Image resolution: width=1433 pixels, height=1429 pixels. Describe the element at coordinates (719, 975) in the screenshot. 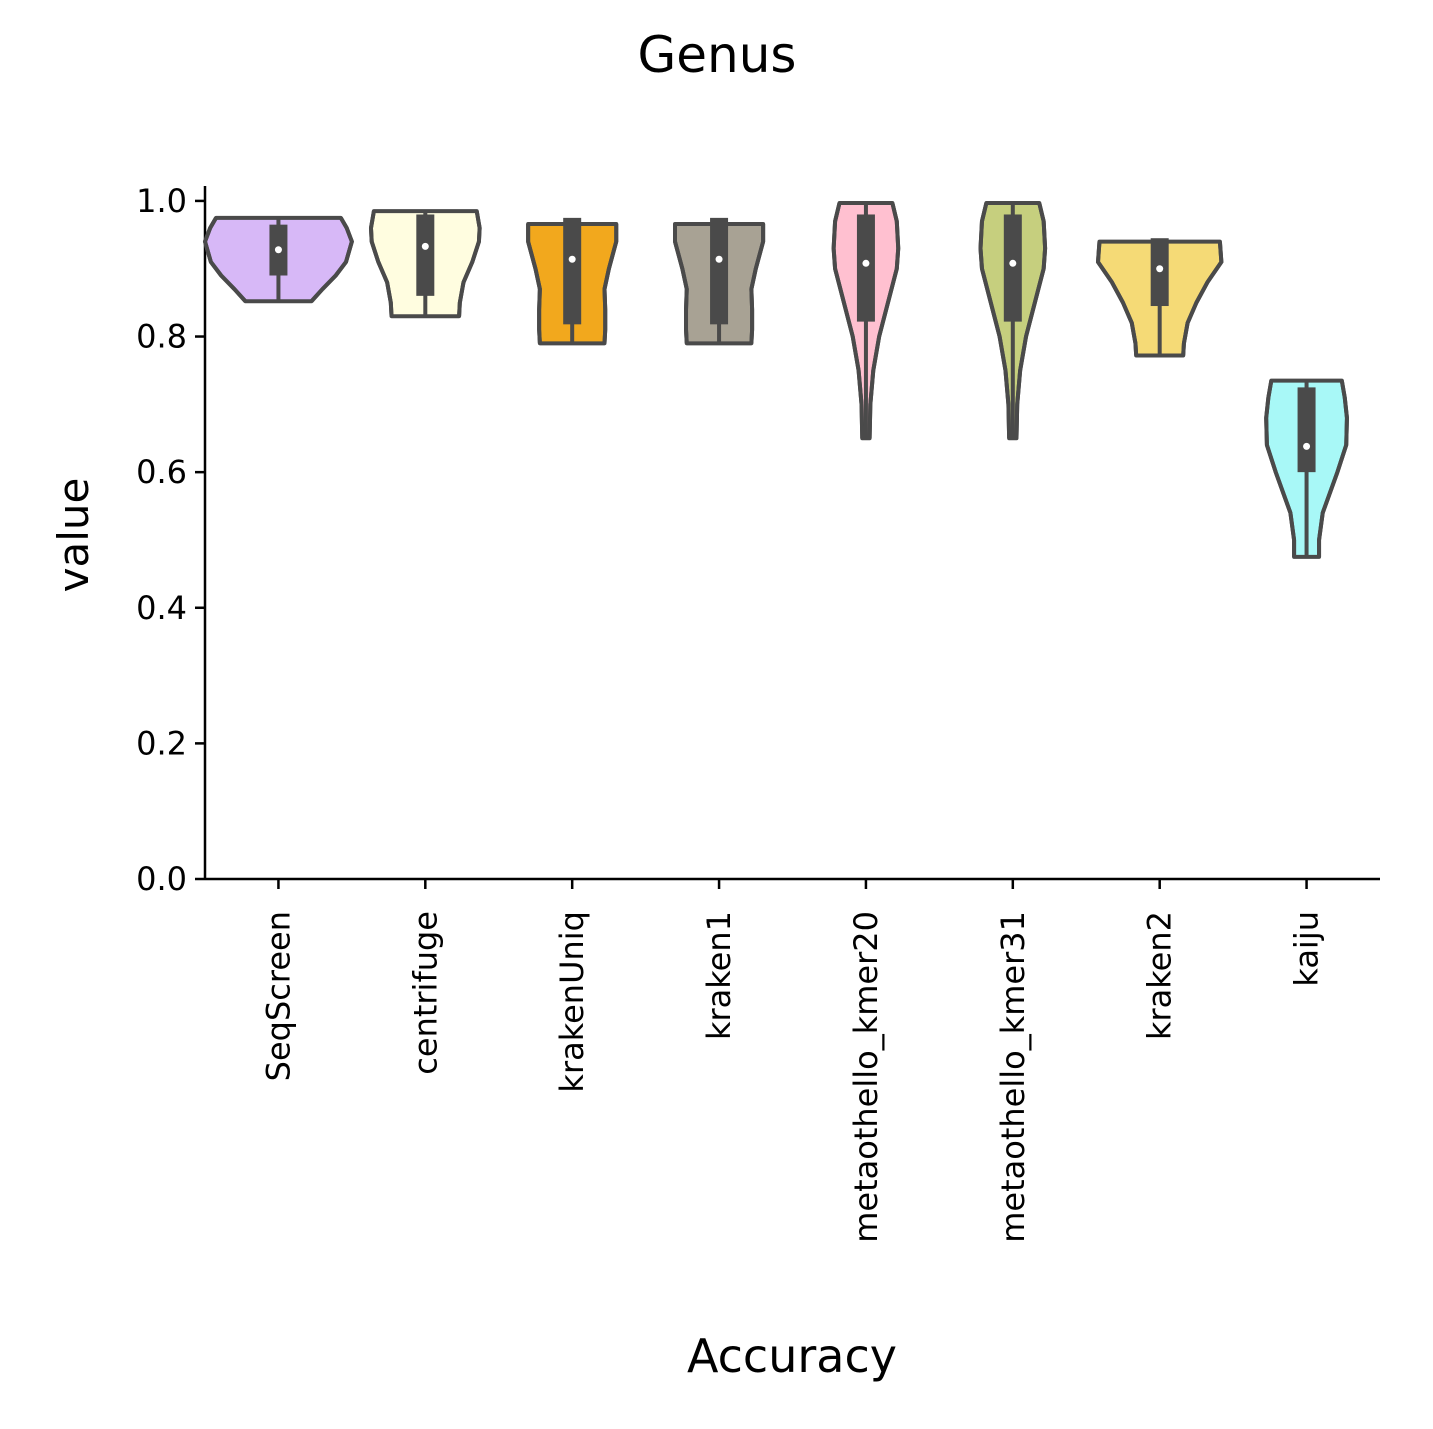

I see `x-tick-label: kraken1` at that location.